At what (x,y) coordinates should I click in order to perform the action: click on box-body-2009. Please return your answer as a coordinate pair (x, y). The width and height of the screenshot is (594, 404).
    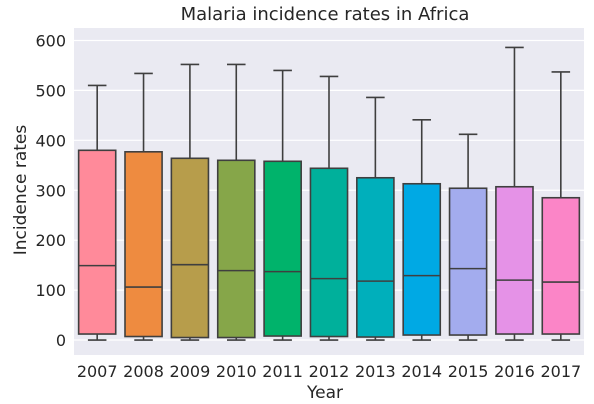
    Looking at the image, I should click on (190, 248).